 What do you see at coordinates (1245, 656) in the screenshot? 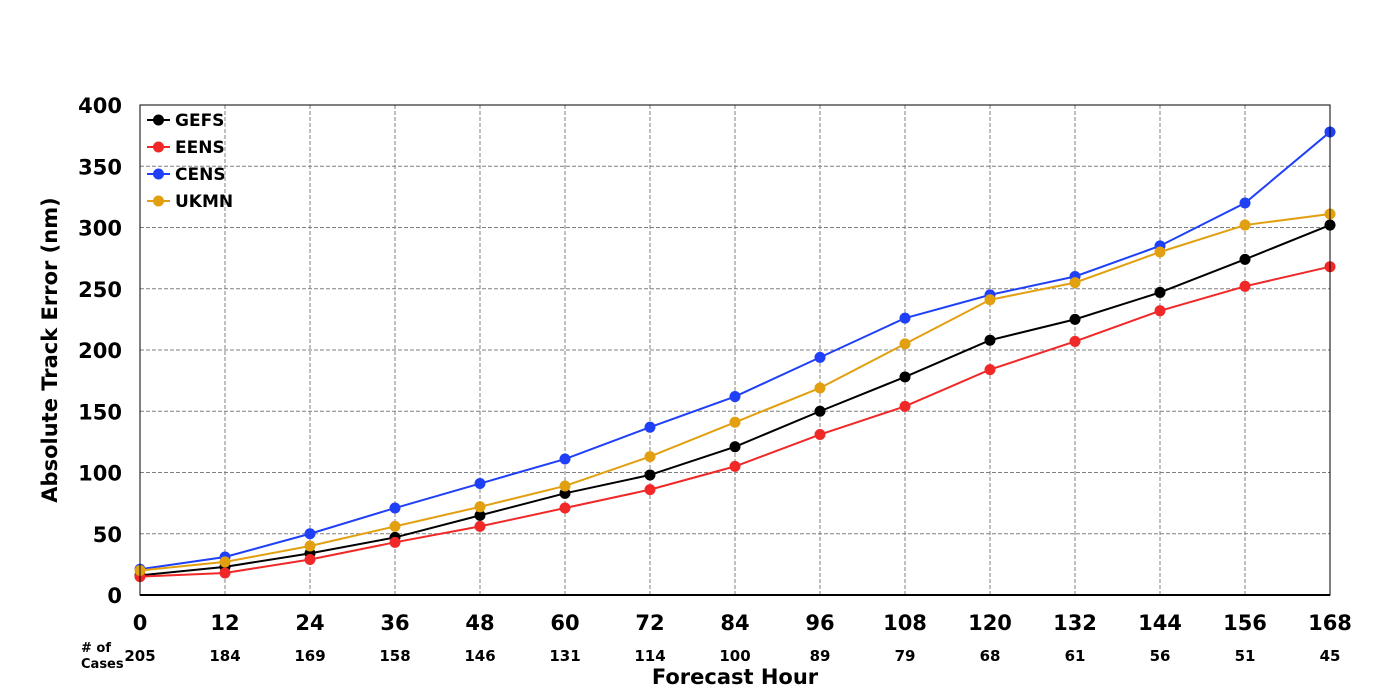
I see `case-count-156: 51` at bounding box center [1245, 656].